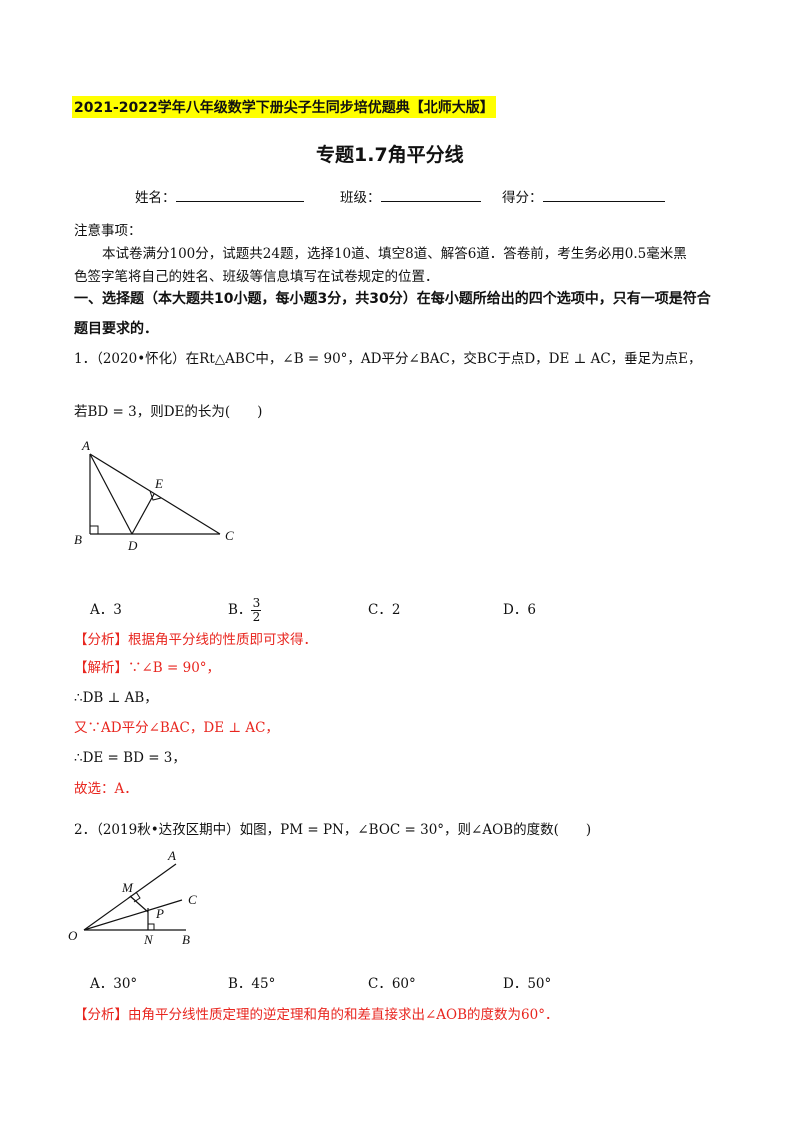 This screenshot has width=800, height=1132. I want to click on q1-solution-text1: 【解析】∵∠B = 90°，, so click(147, 668).